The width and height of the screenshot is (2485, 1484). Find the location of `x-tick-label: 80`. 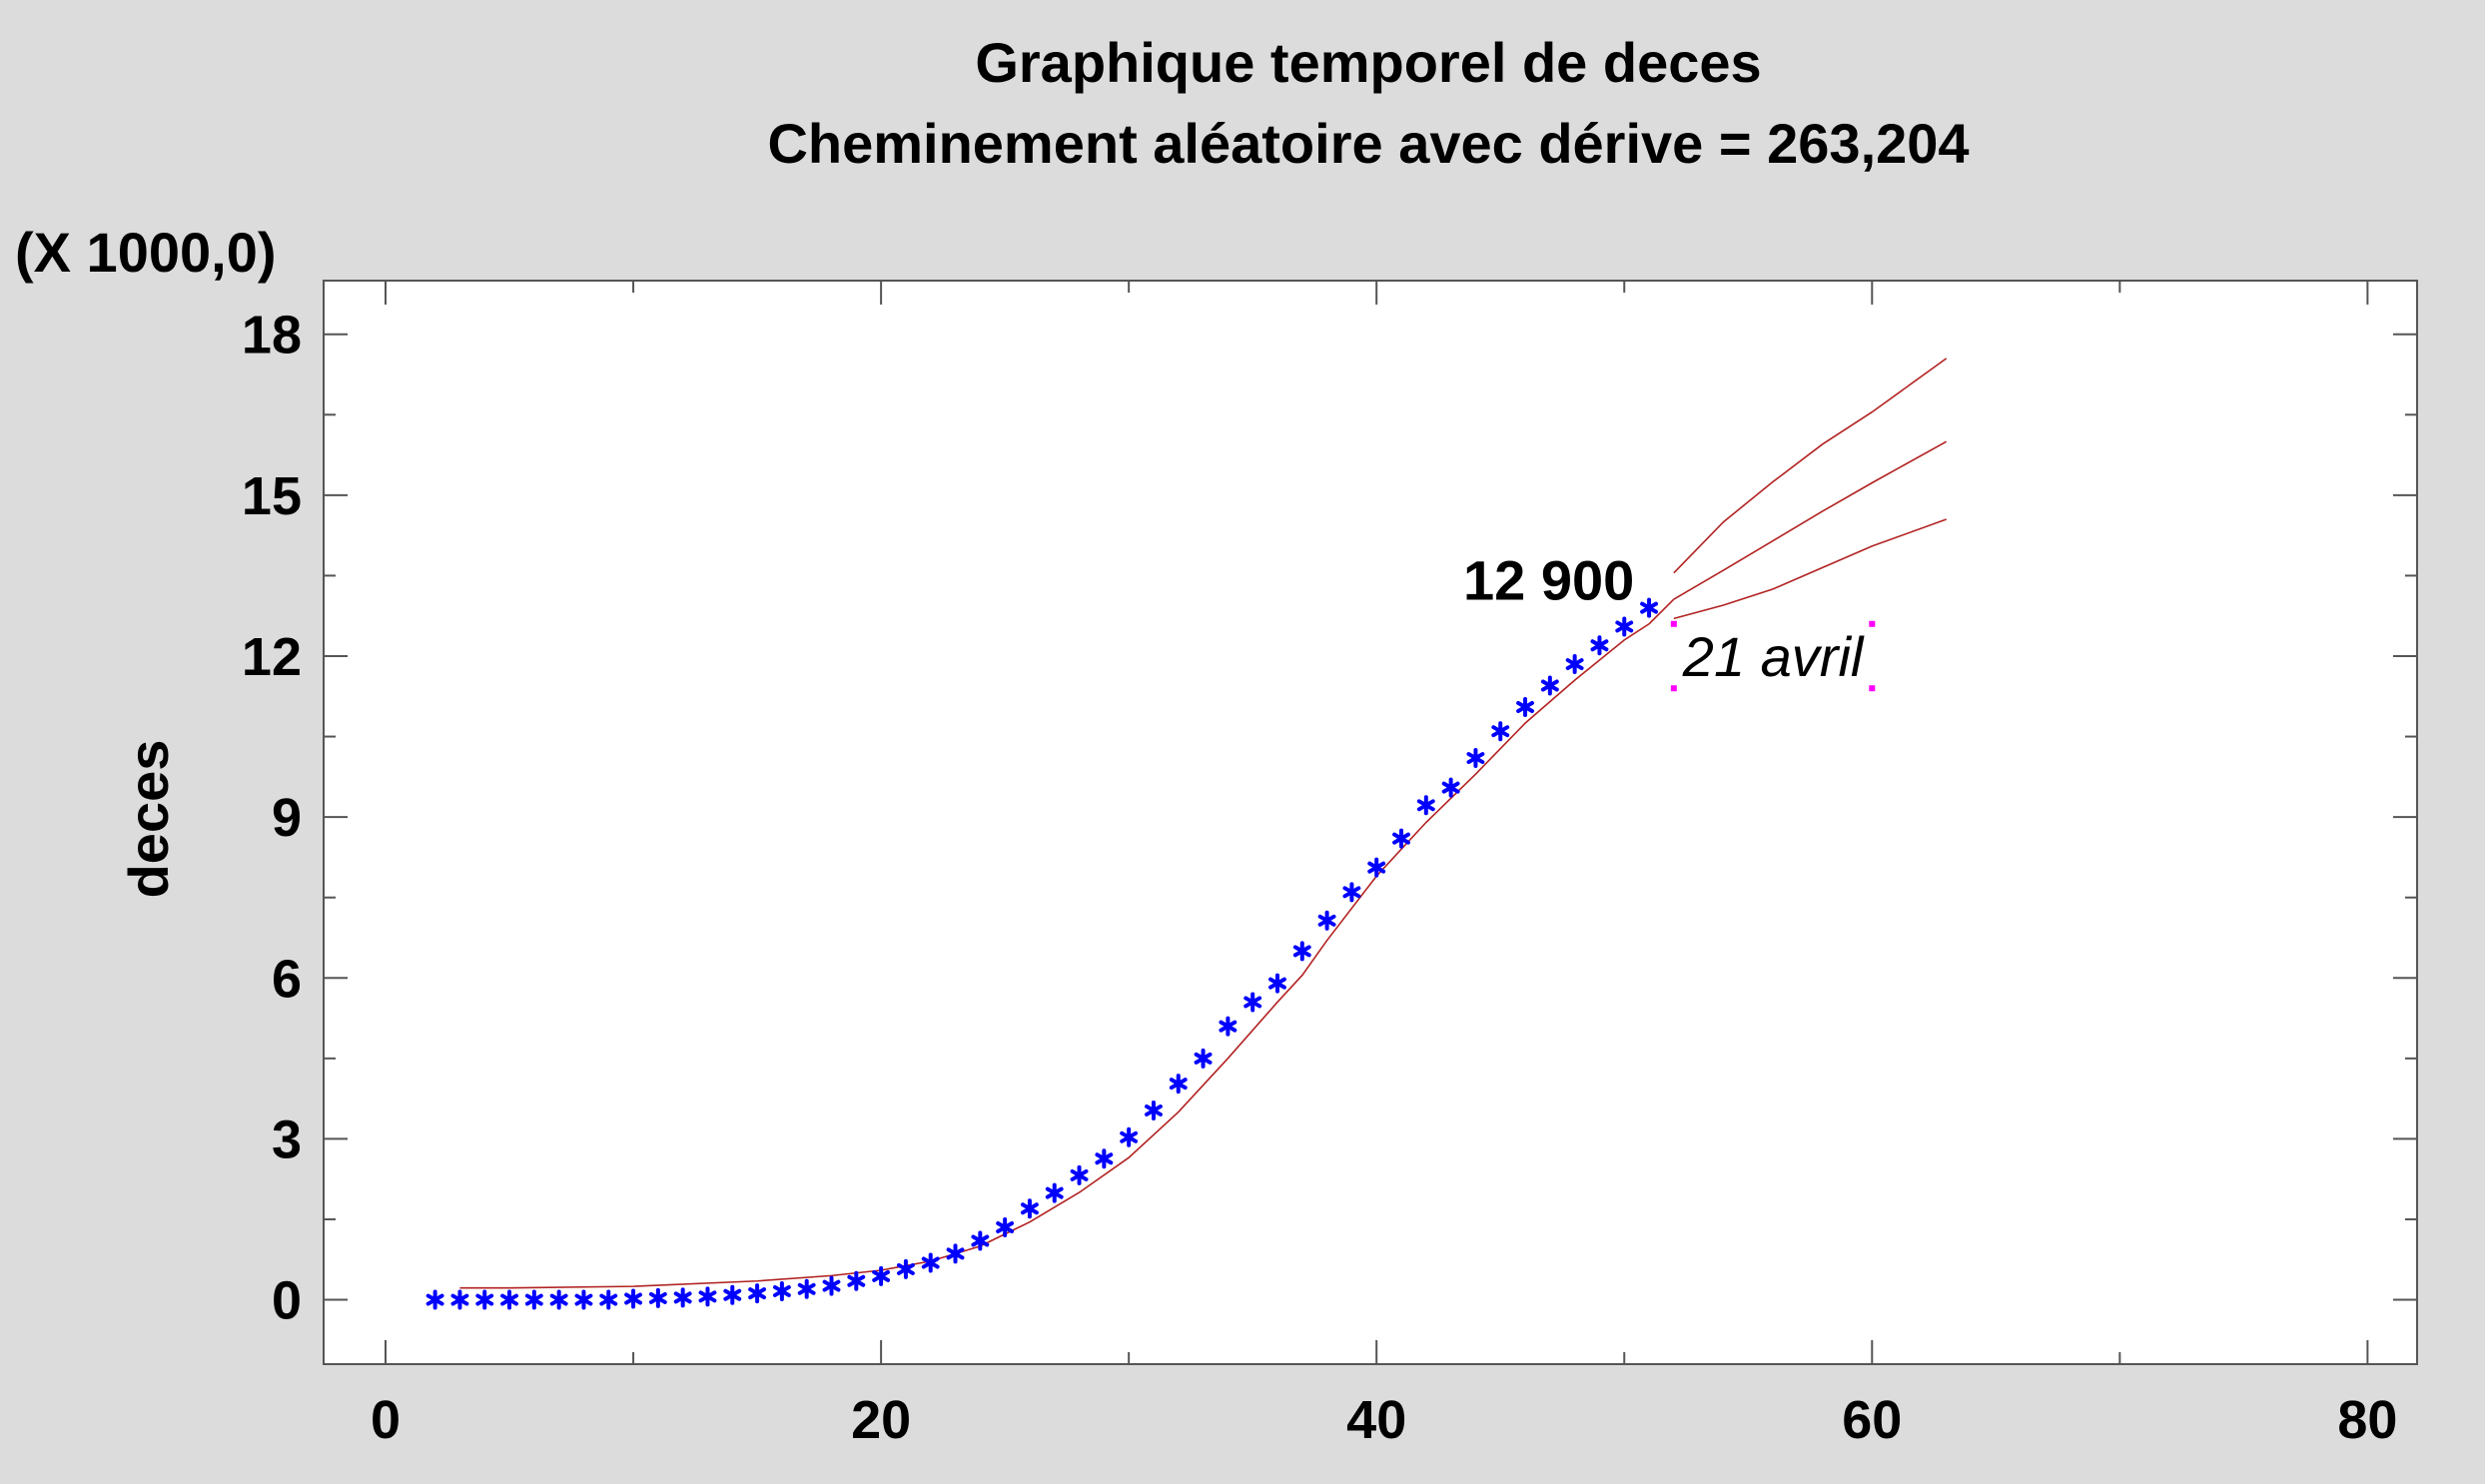

x-tick-label: 80 is located at coordinates (2367, 1420).